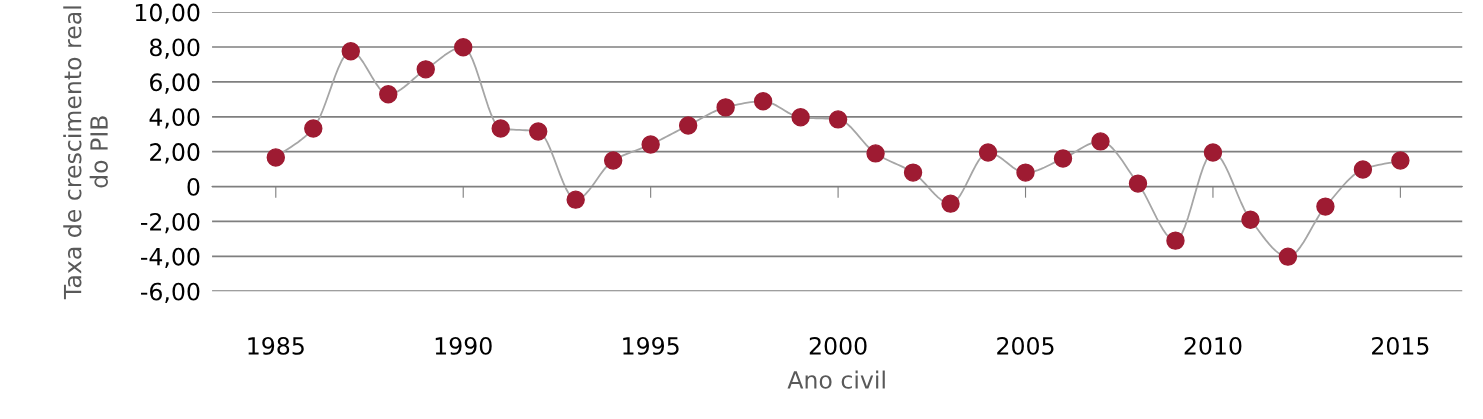  I want to click on x-tick-label: 2000, so click(838, 345).